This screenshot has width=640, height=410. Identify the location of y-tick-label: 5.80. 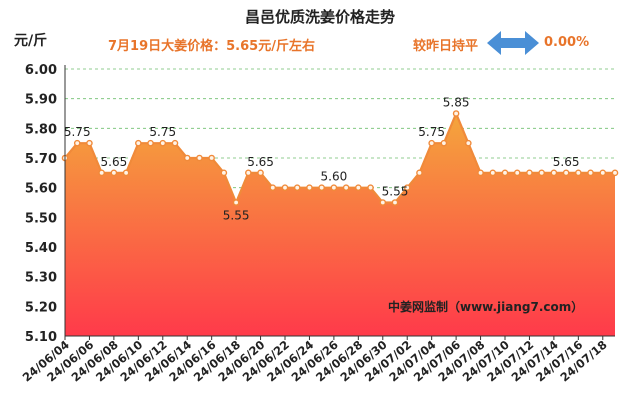
(41, 129).